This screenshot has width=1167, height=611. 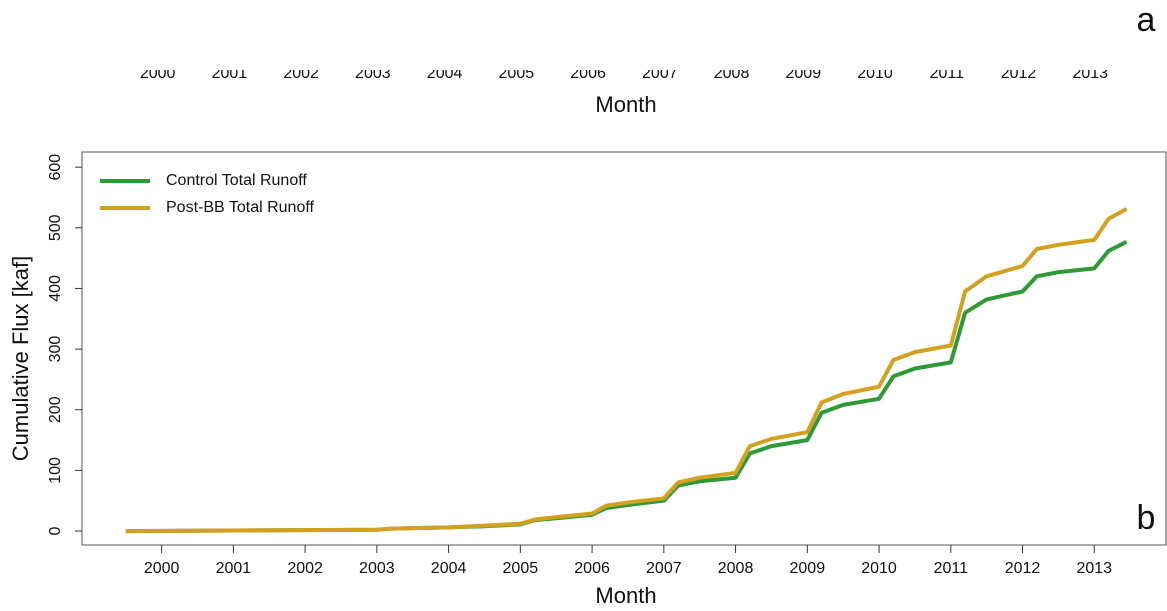 What do you see at coordinates (55, 227) in the screenshot?
I see `y-tick-label: 500` at bounding box center [55, 227].